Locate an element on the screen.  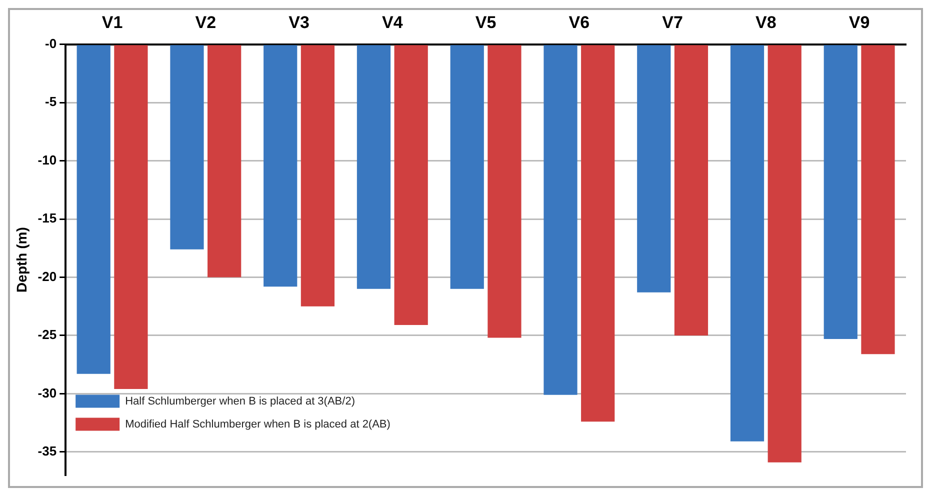
y-tick-label: -0 is located at coordinates (51, 43).